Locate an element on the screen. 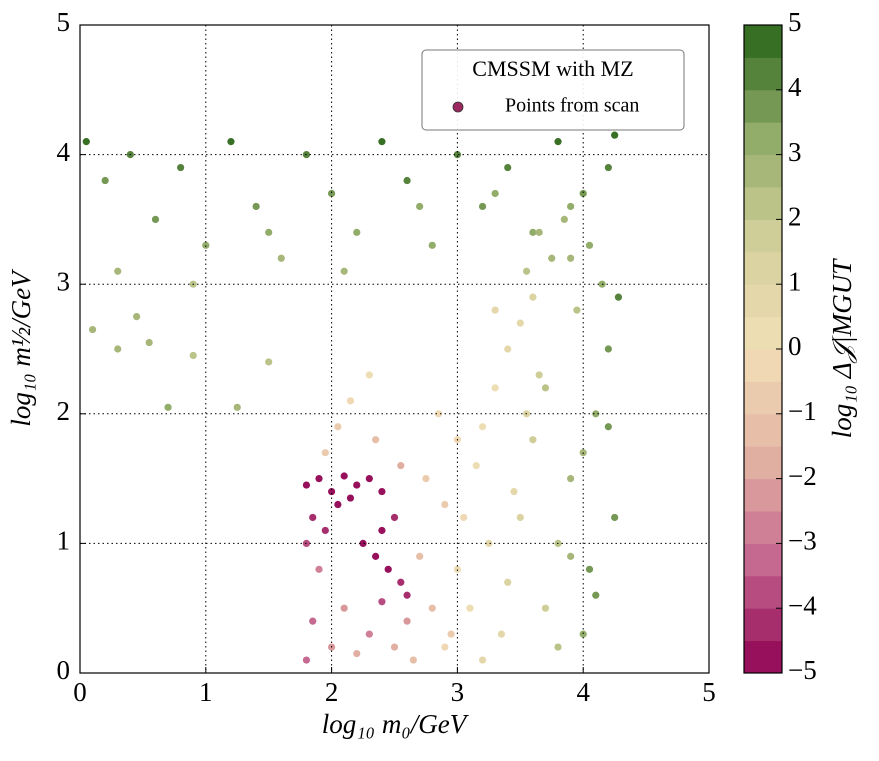 The image size is (879, 761). y-tick-label: 0 is located at coordinates (64, 670).